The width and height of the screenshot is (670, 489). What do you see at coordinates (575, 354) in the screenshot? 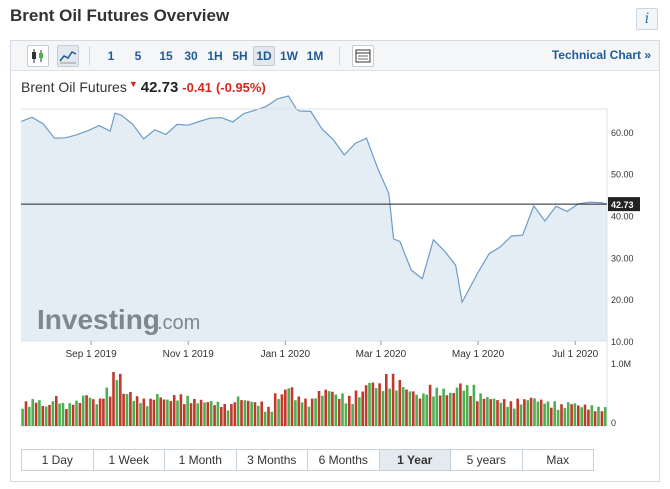
I see `x-tick-label: Jul 1 2020` at bounding box center [575, 354].